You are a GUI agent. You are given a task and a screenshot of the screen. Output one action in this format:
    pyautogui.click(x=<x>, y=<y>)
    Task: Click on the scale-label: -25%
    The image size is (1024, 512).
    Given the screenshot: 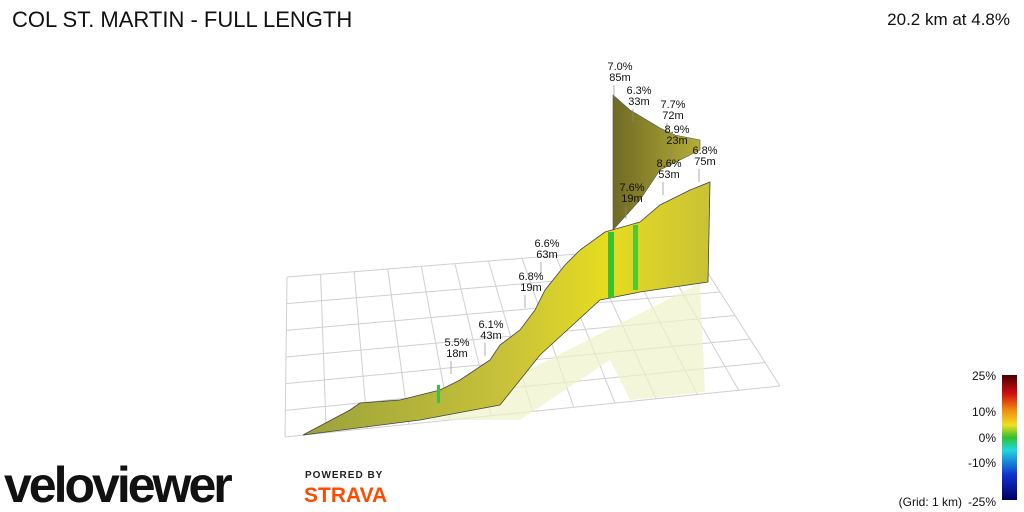 What is the action you would take?
    pyautogui.click(x=982, y=502)
    